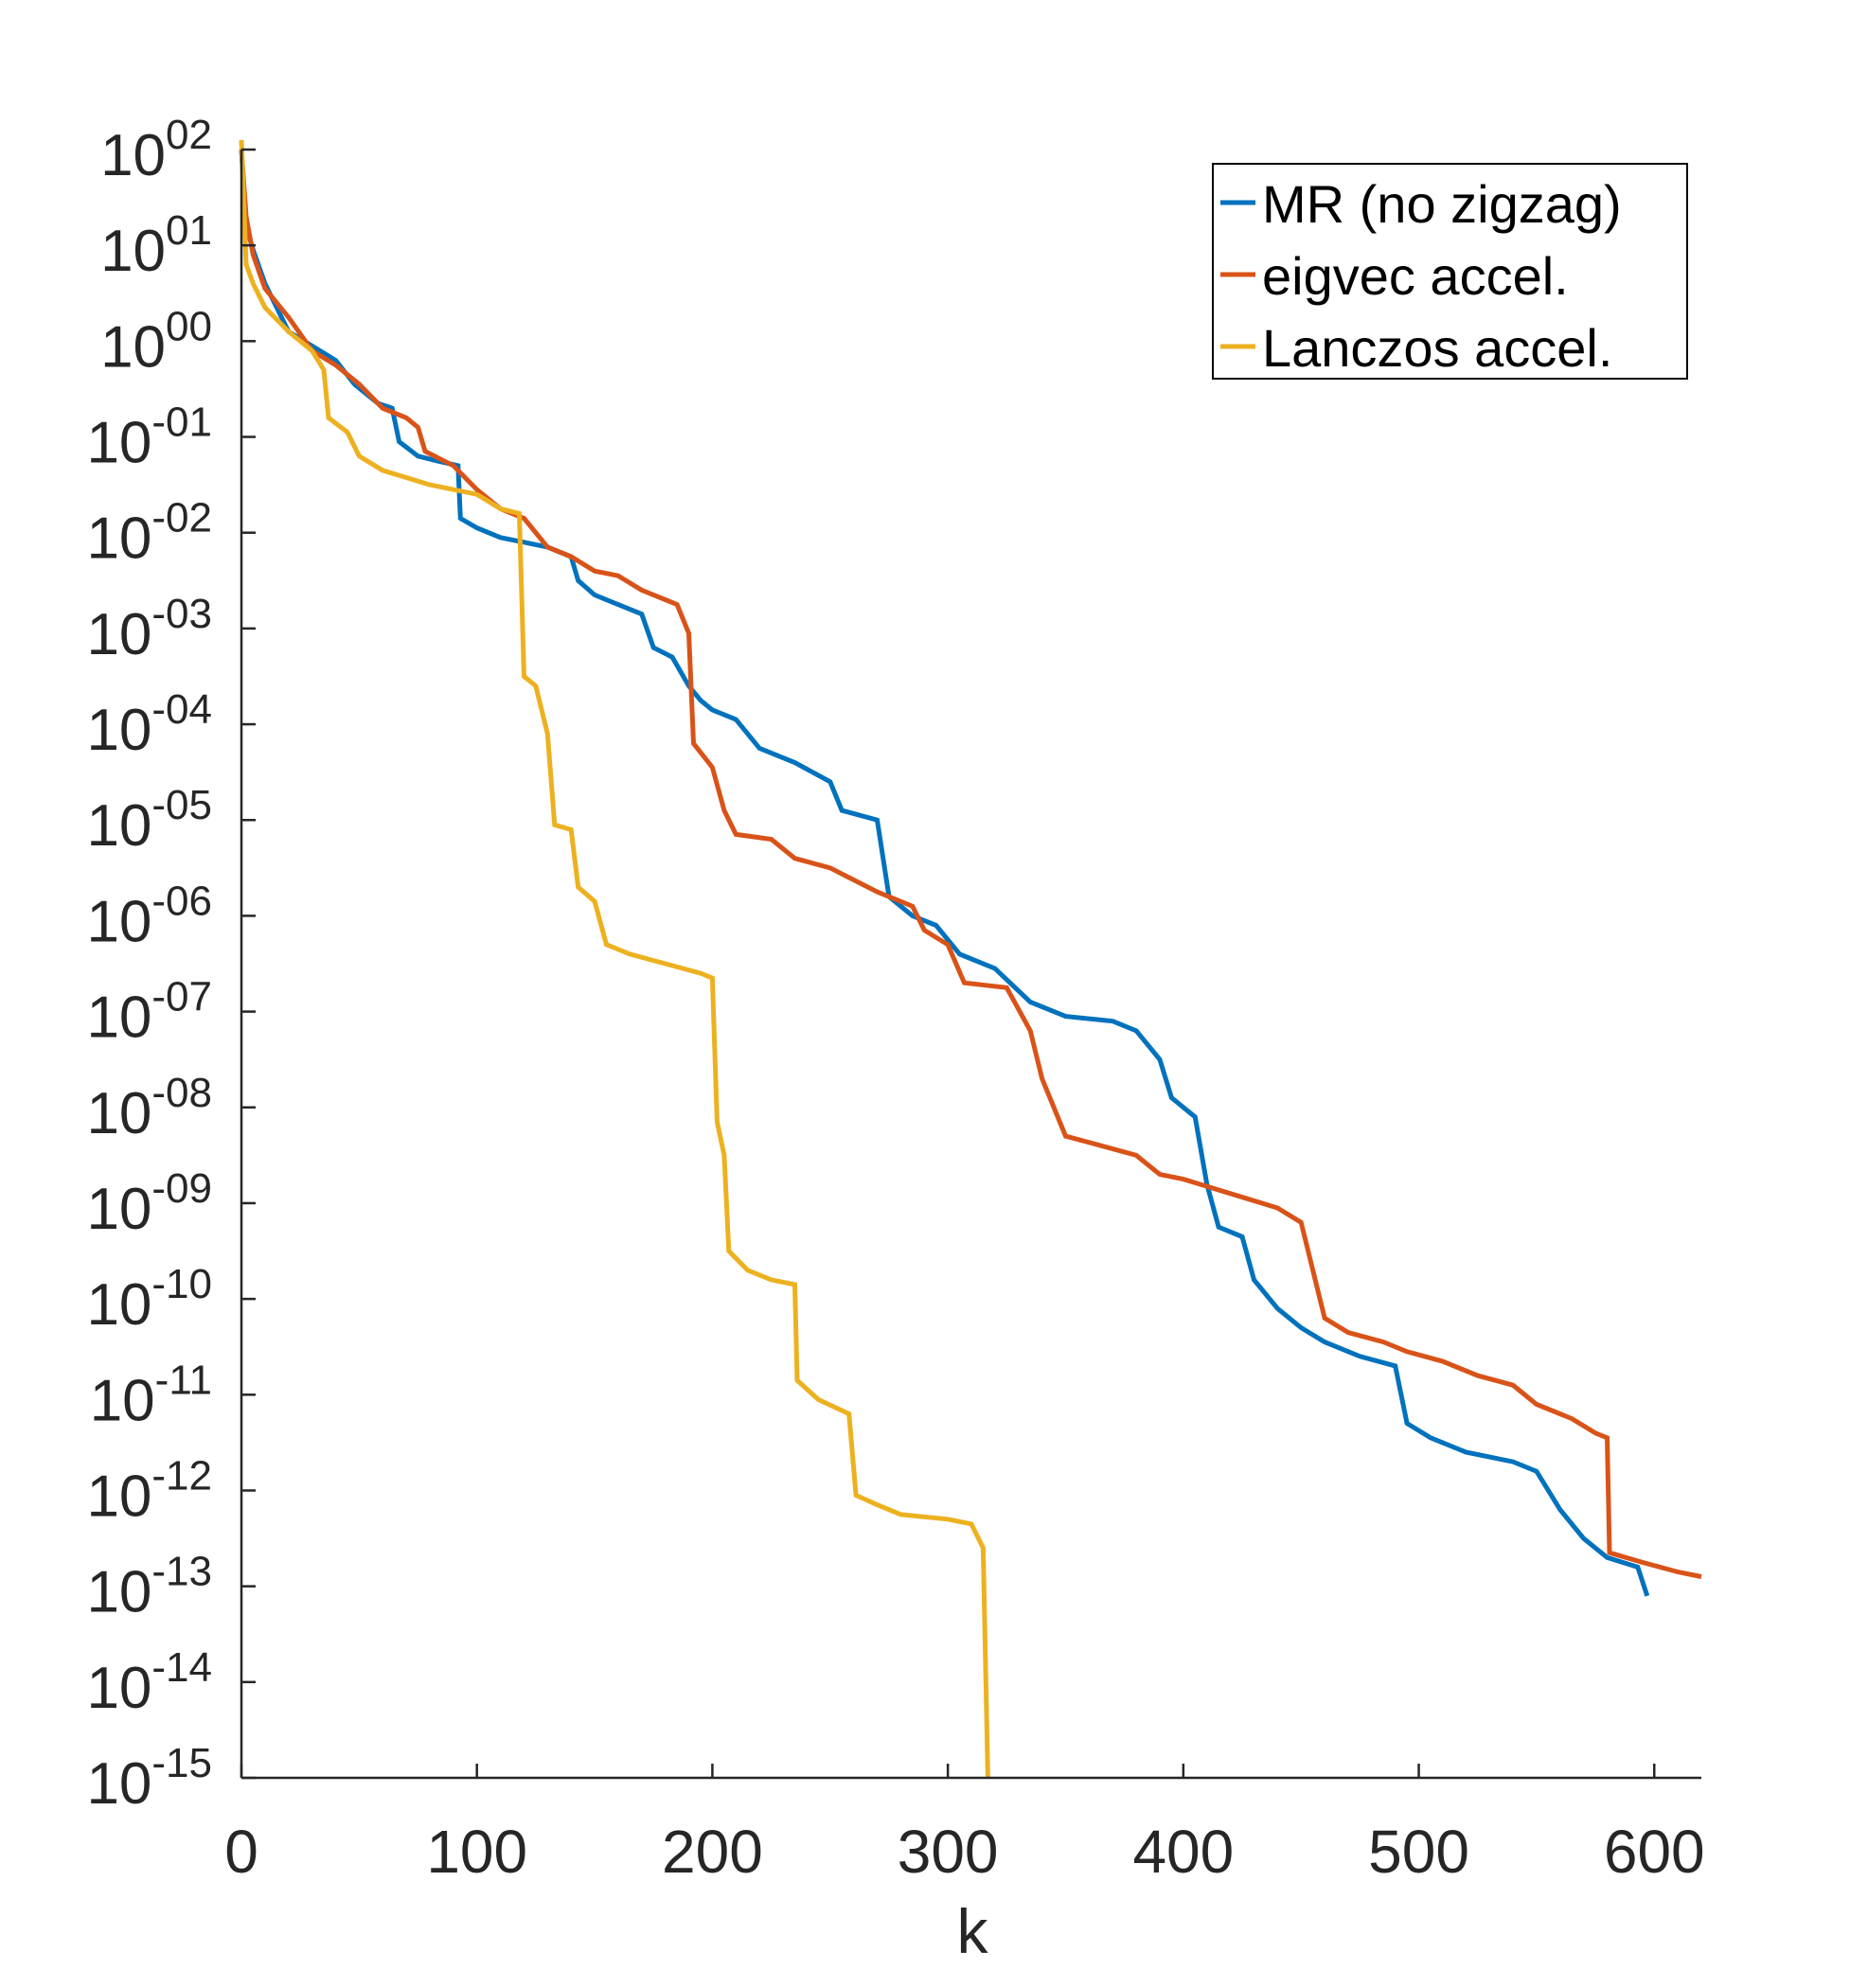 This screenshot has width=1868, height=1988. Describe the element at coordinates (149, 629) in the screenshot. I see `y-tick-label: 10-03` at that location.